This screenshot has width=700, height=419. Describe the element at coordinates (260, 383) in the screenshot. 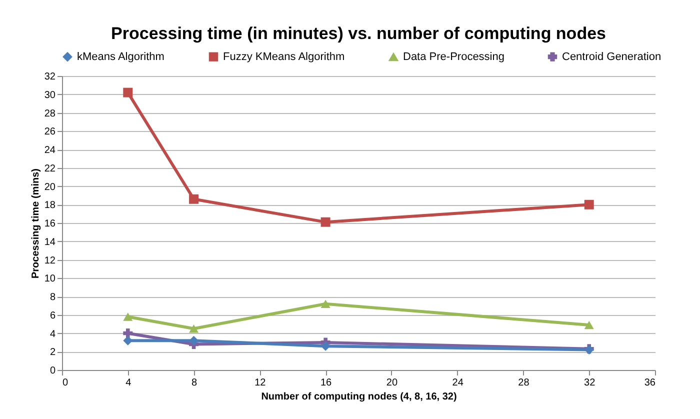

I see `x-tick-label: 12` at that location.